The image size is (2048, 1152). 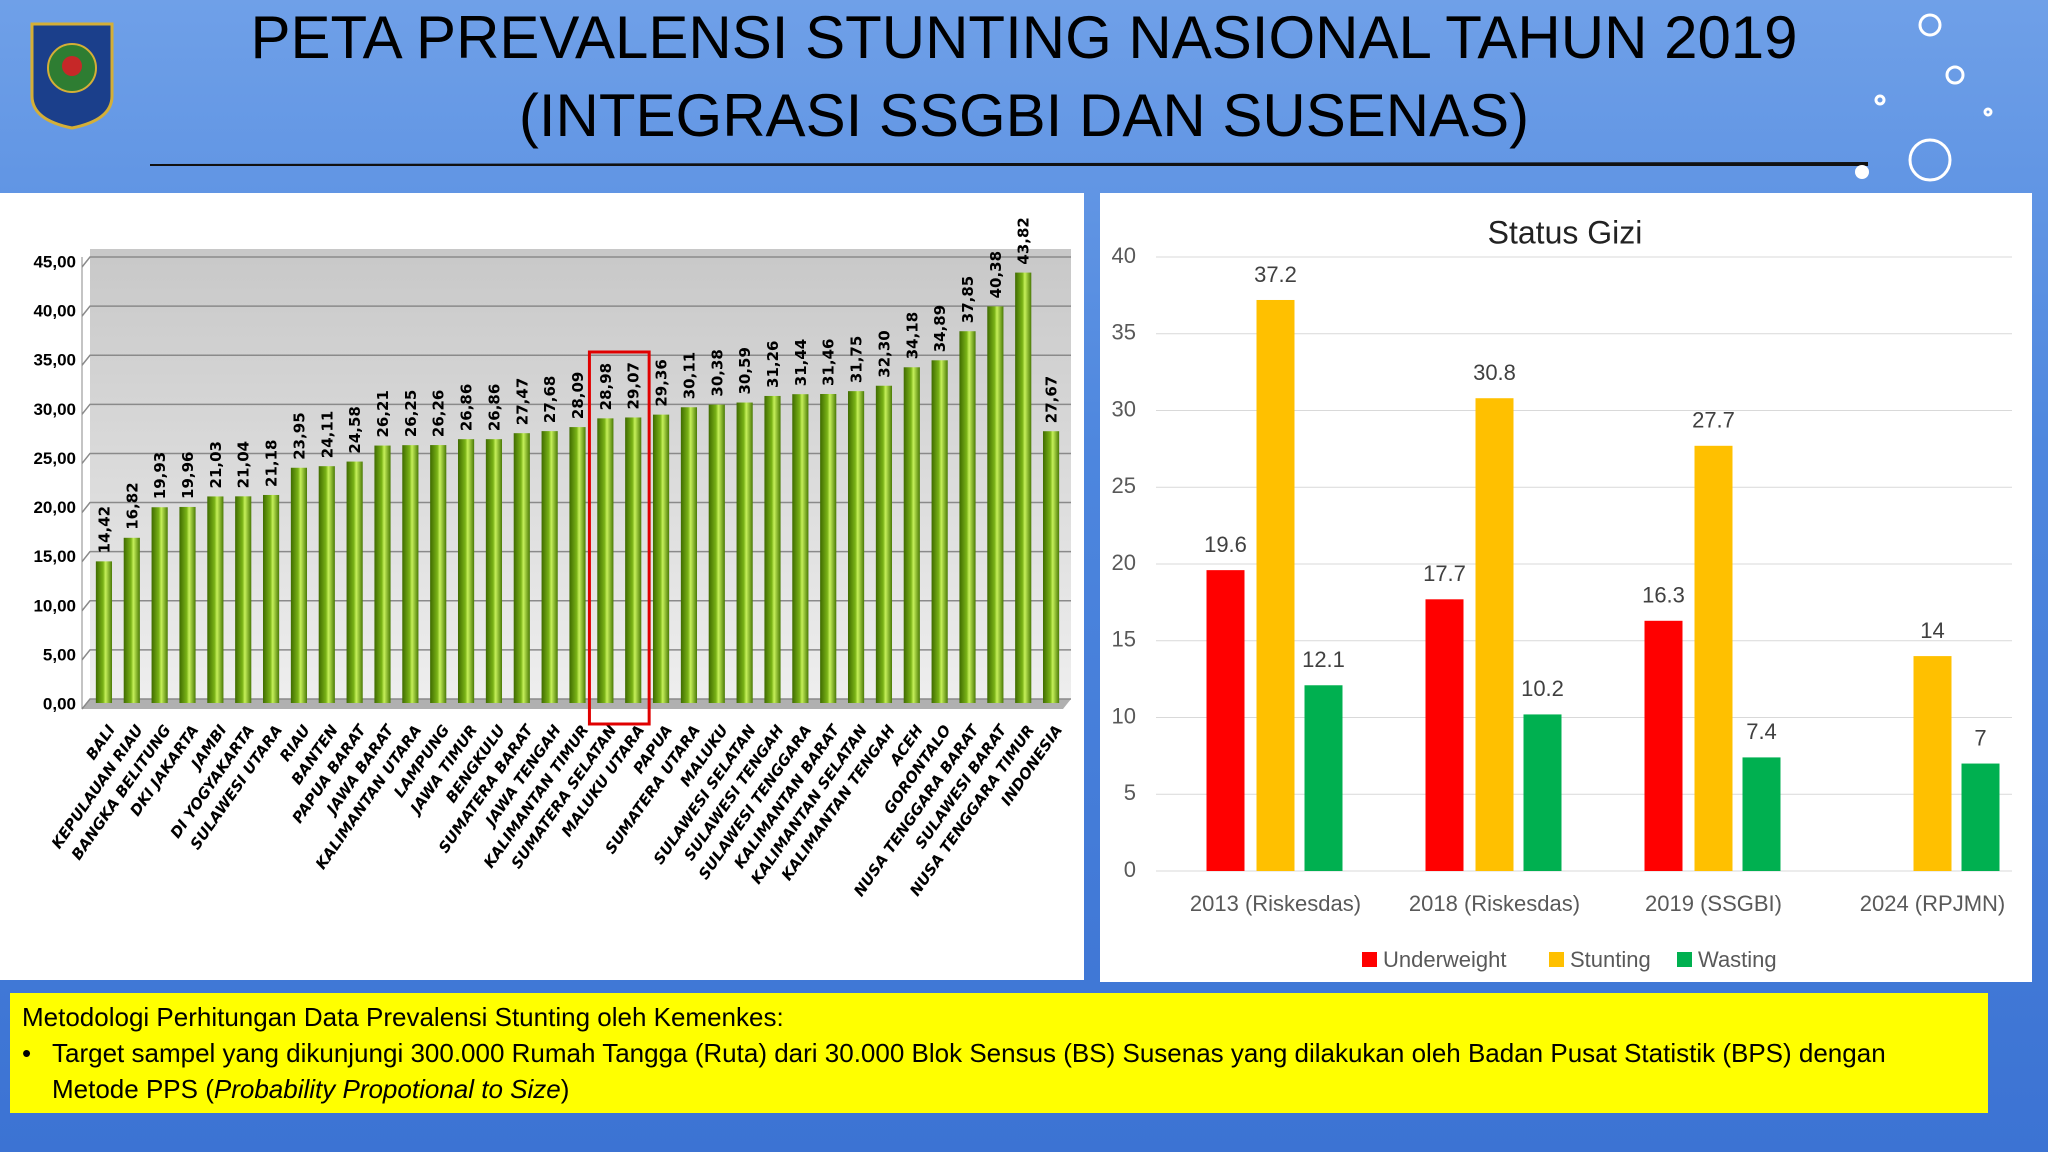 I want to click on y-tick-label: 10, so click(x=1124, y=715).